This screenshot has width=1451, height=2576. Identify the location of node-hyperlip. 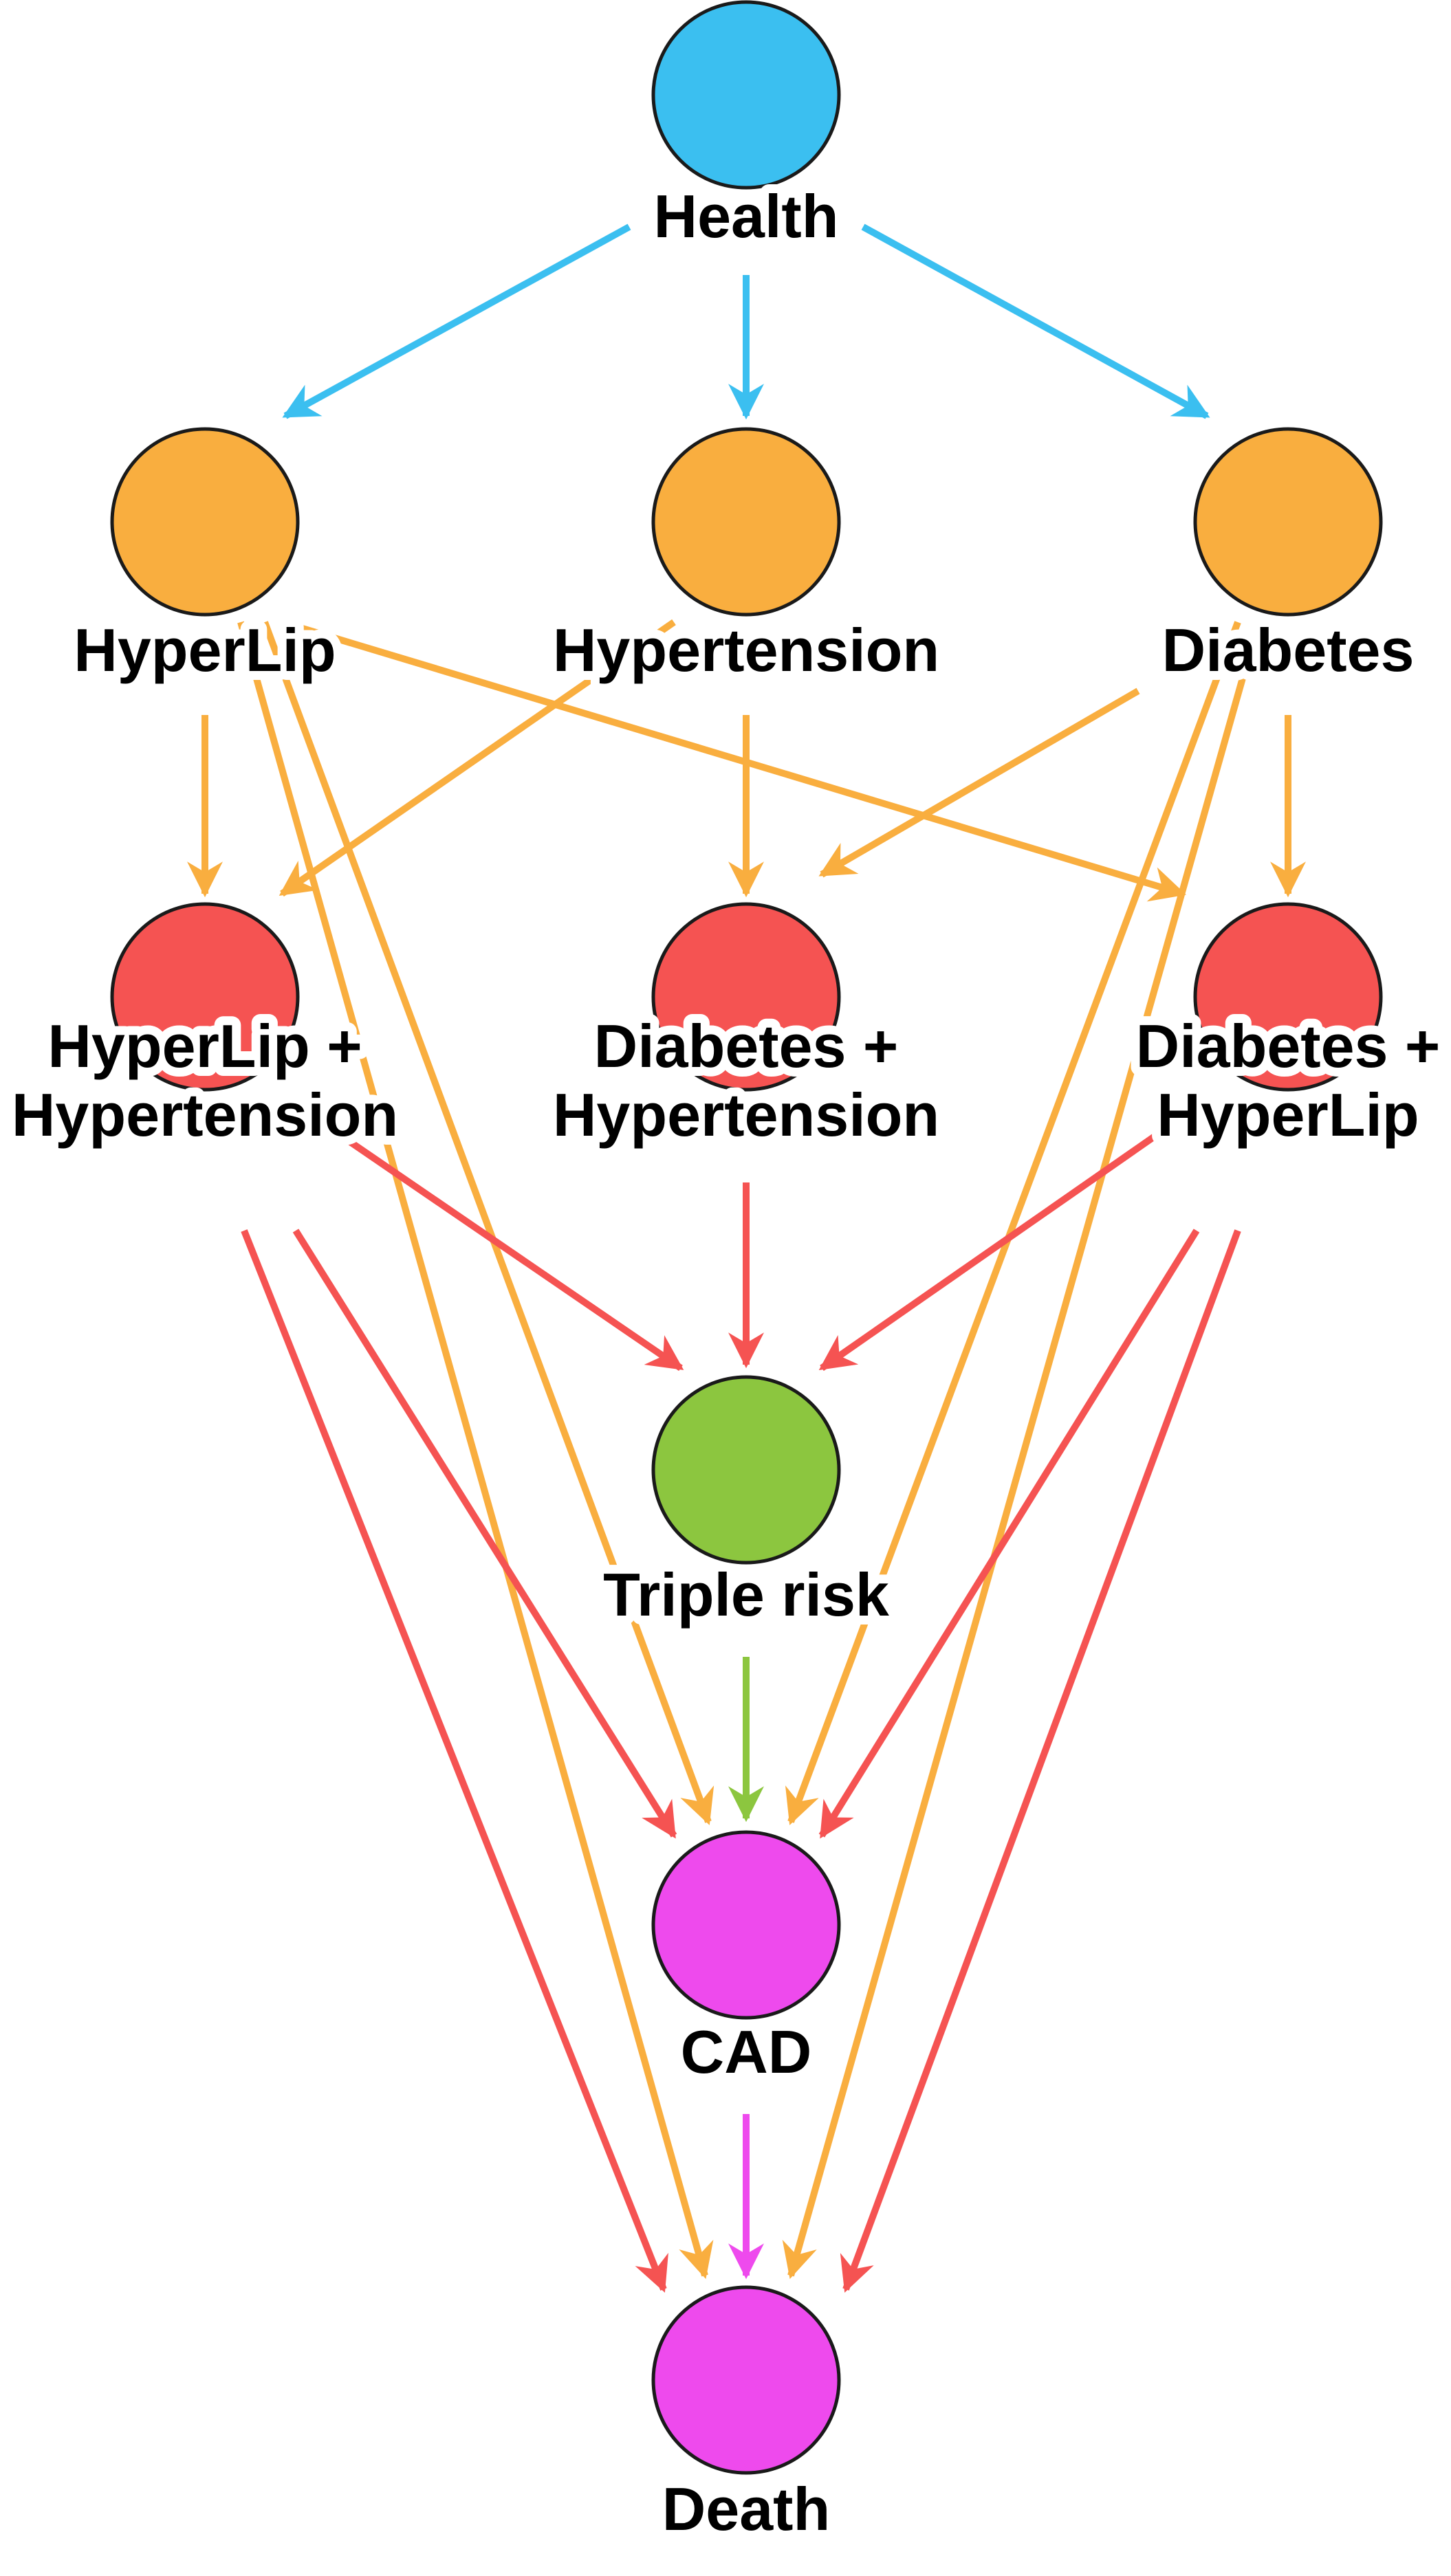
(205, 522).